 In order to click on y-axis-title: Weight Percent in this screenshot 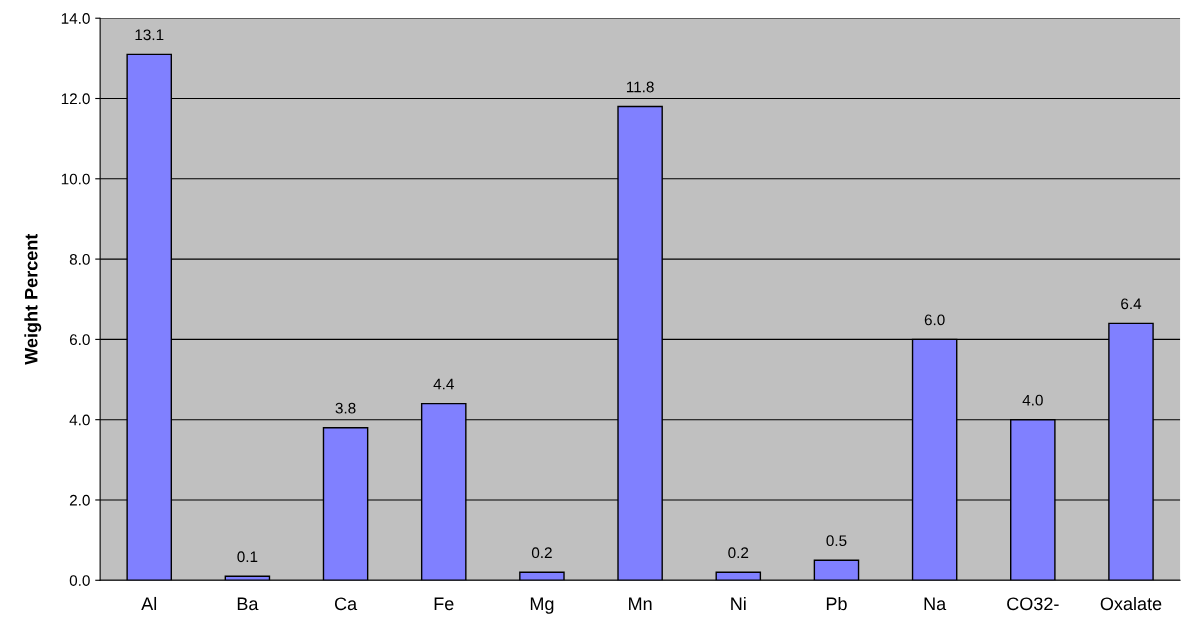, I will do `click(33, 299)`.